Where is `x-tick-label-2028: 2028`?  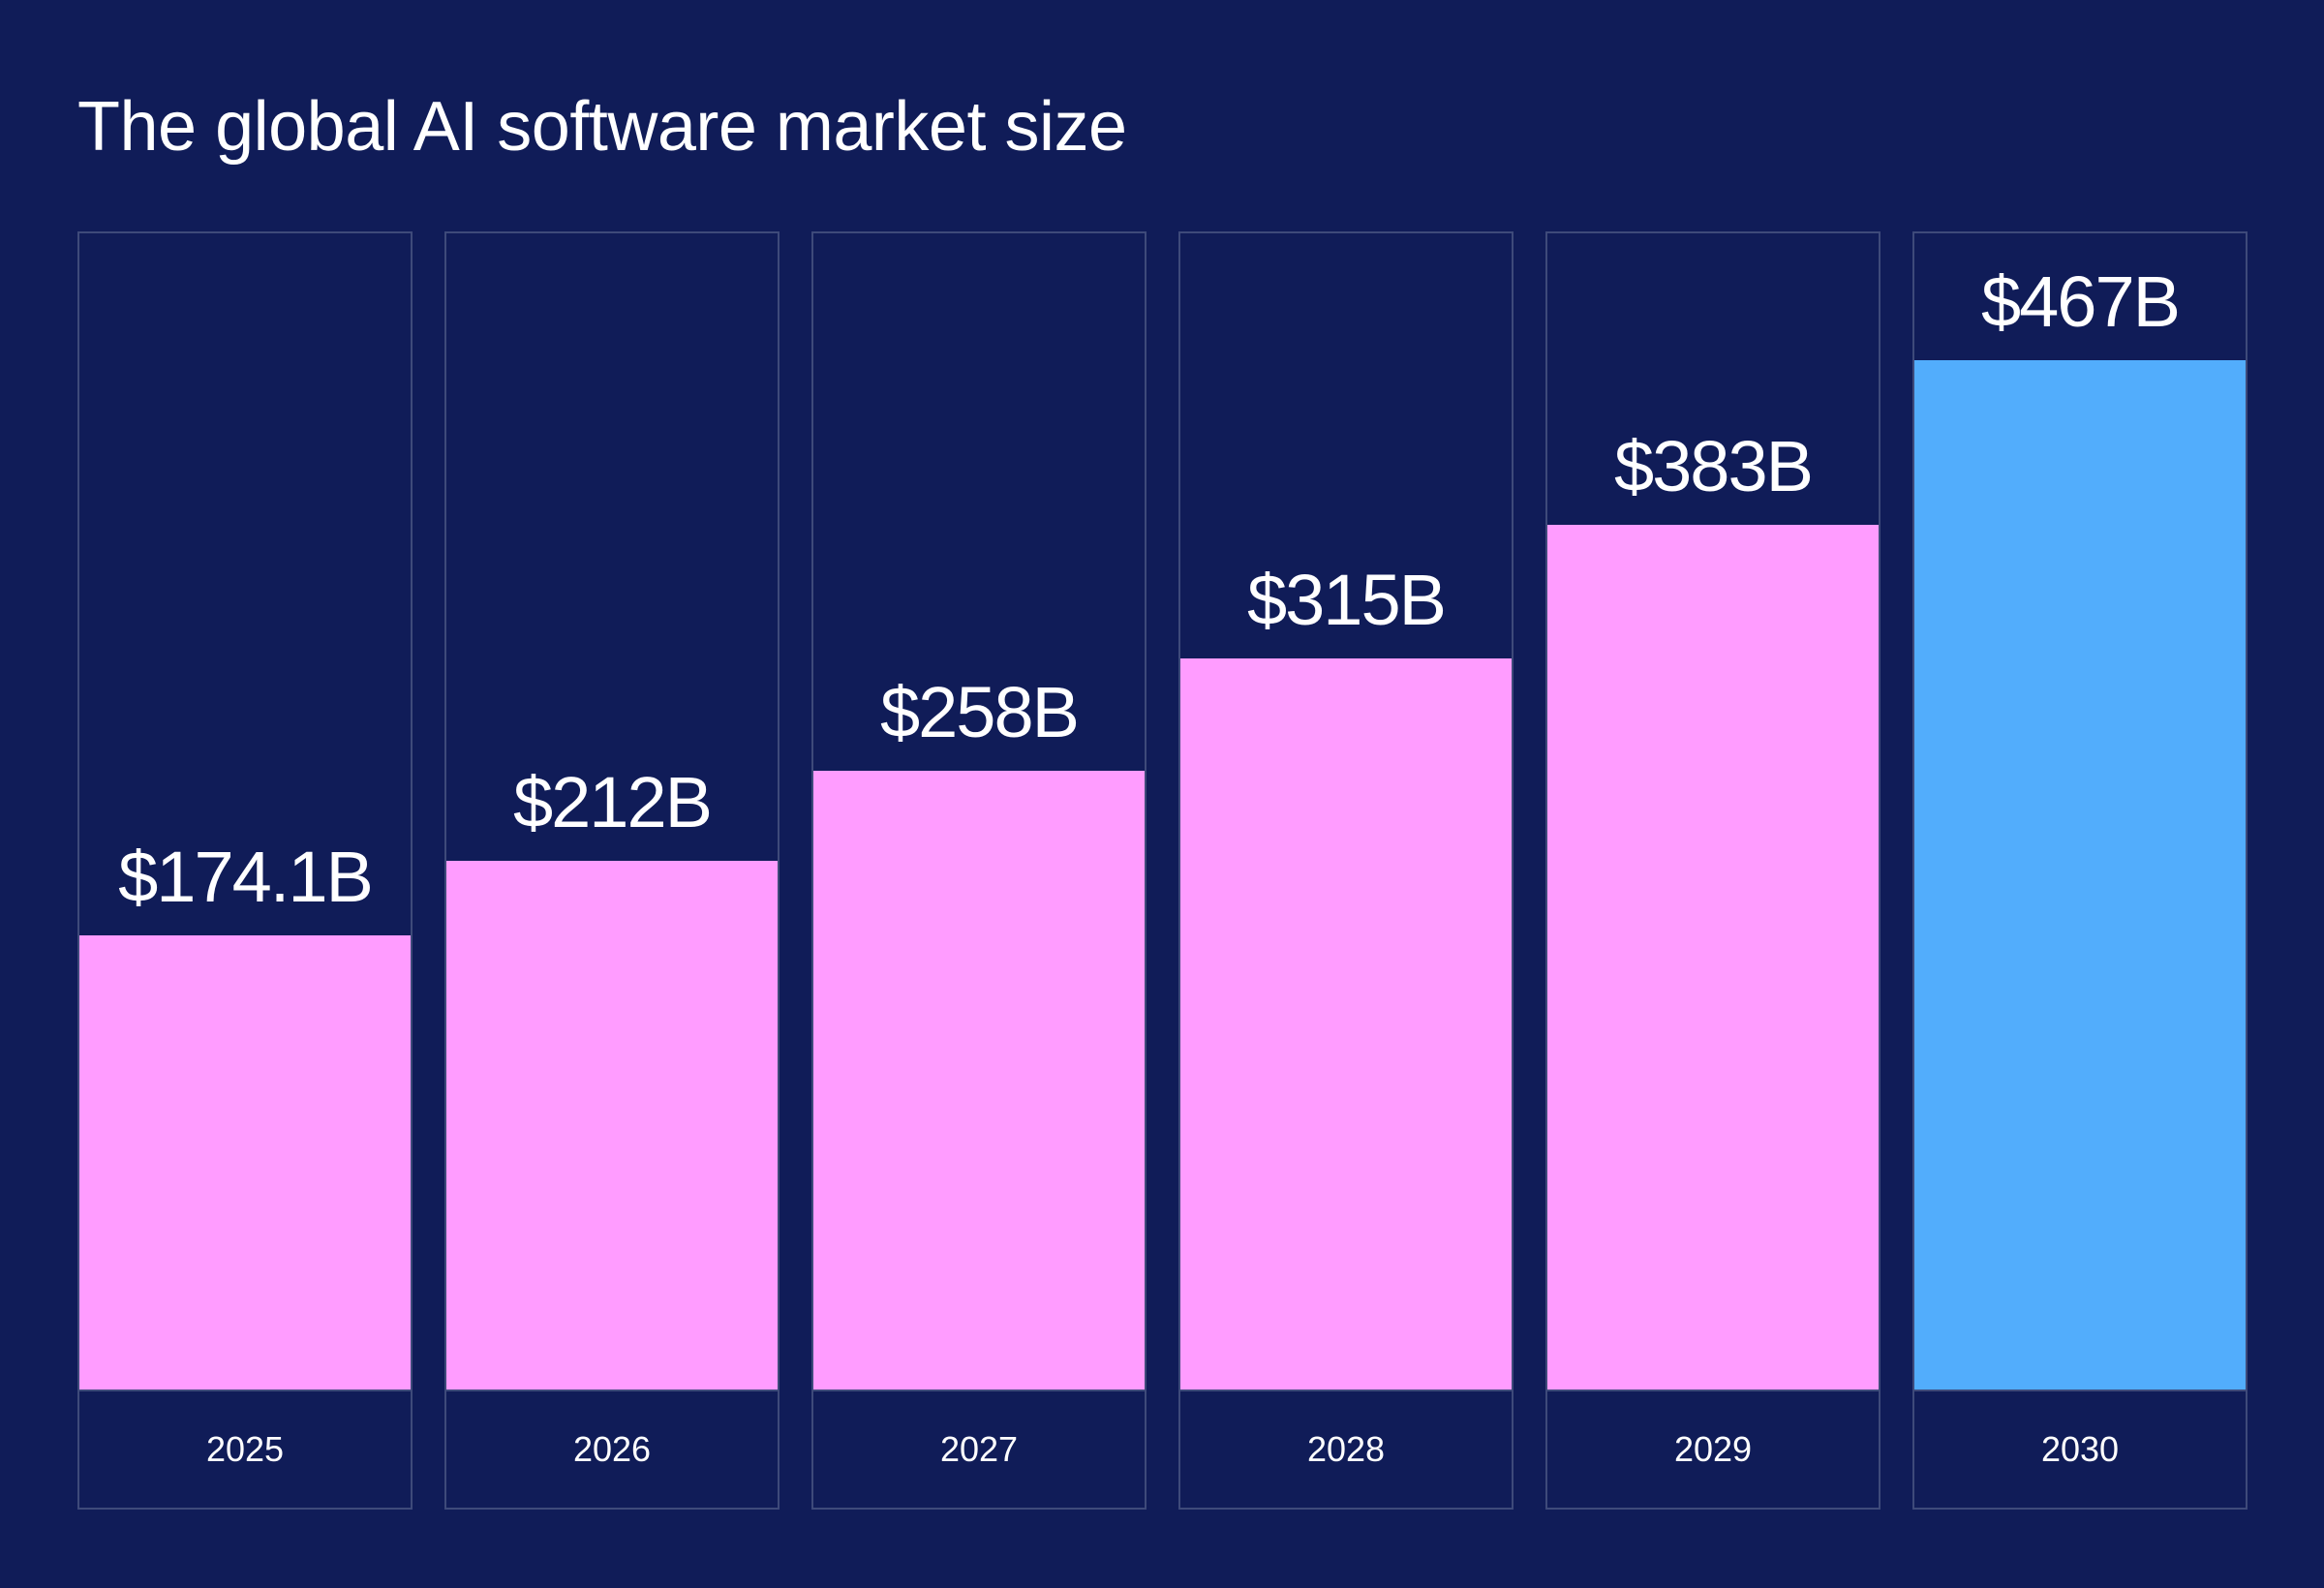 x-tick-label-2028: 2028 is located at coordinates (1346, 1449).